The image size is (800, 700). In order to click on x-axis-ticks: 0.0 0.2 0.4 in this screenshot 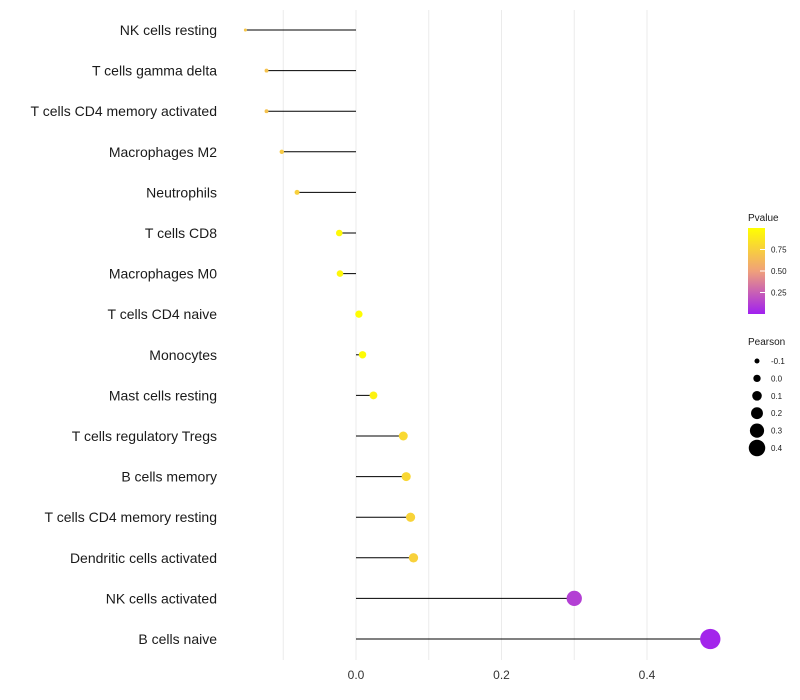, I will do `click(502, 675)`.